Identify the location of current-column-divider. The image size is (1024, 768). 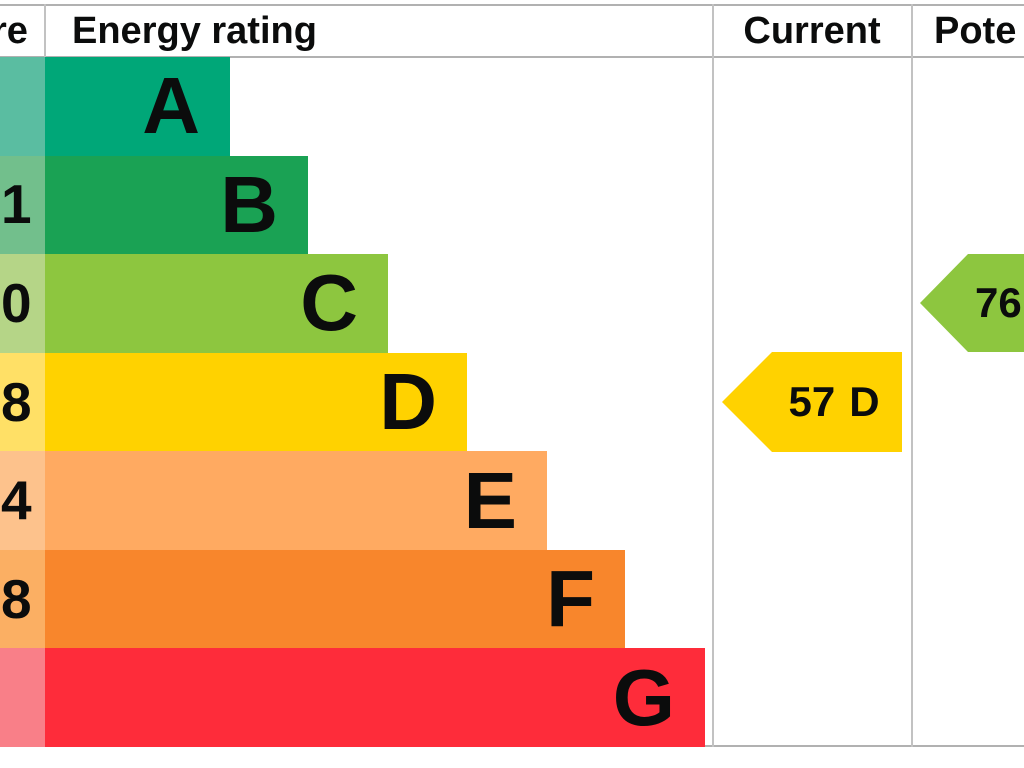
(713, 375).